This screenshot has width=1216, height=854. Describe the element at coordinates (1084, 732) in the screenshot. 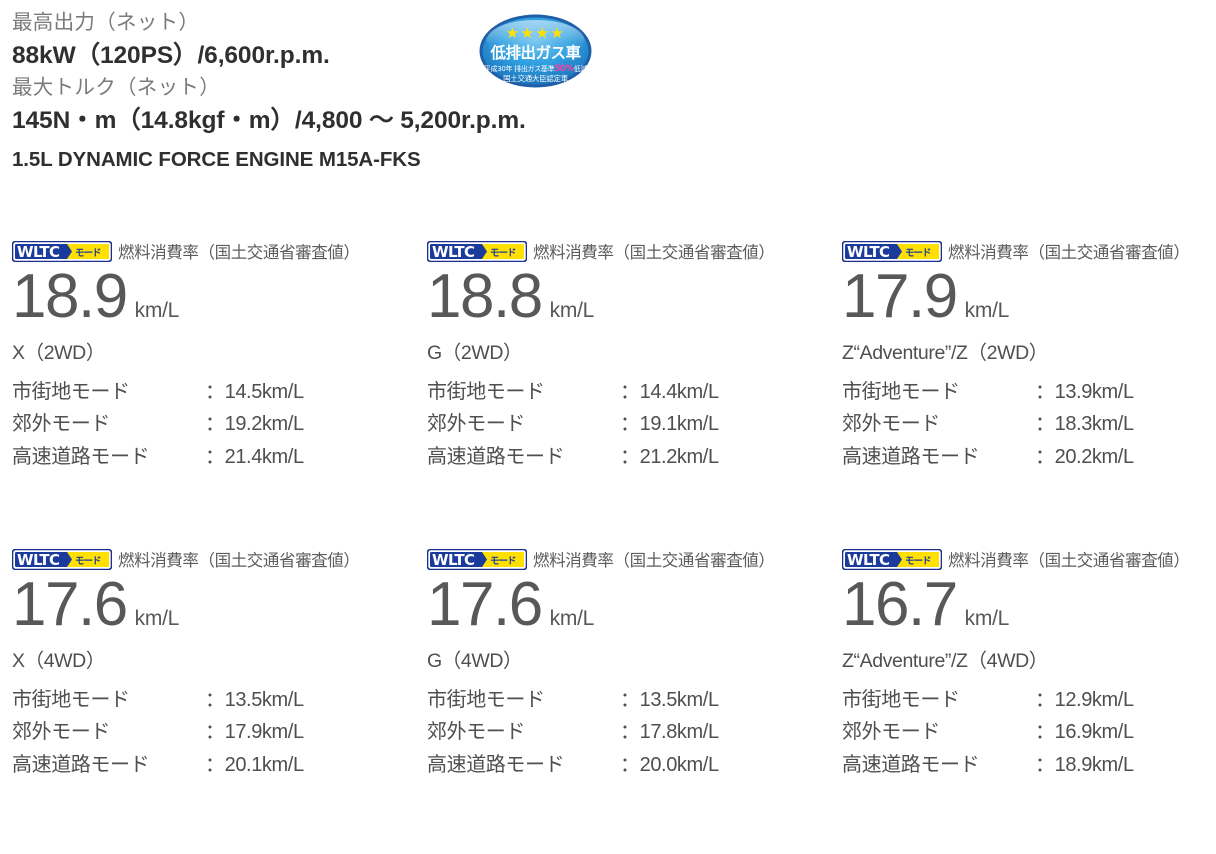

I see `mode-value: ：16.9km/L` at that location.